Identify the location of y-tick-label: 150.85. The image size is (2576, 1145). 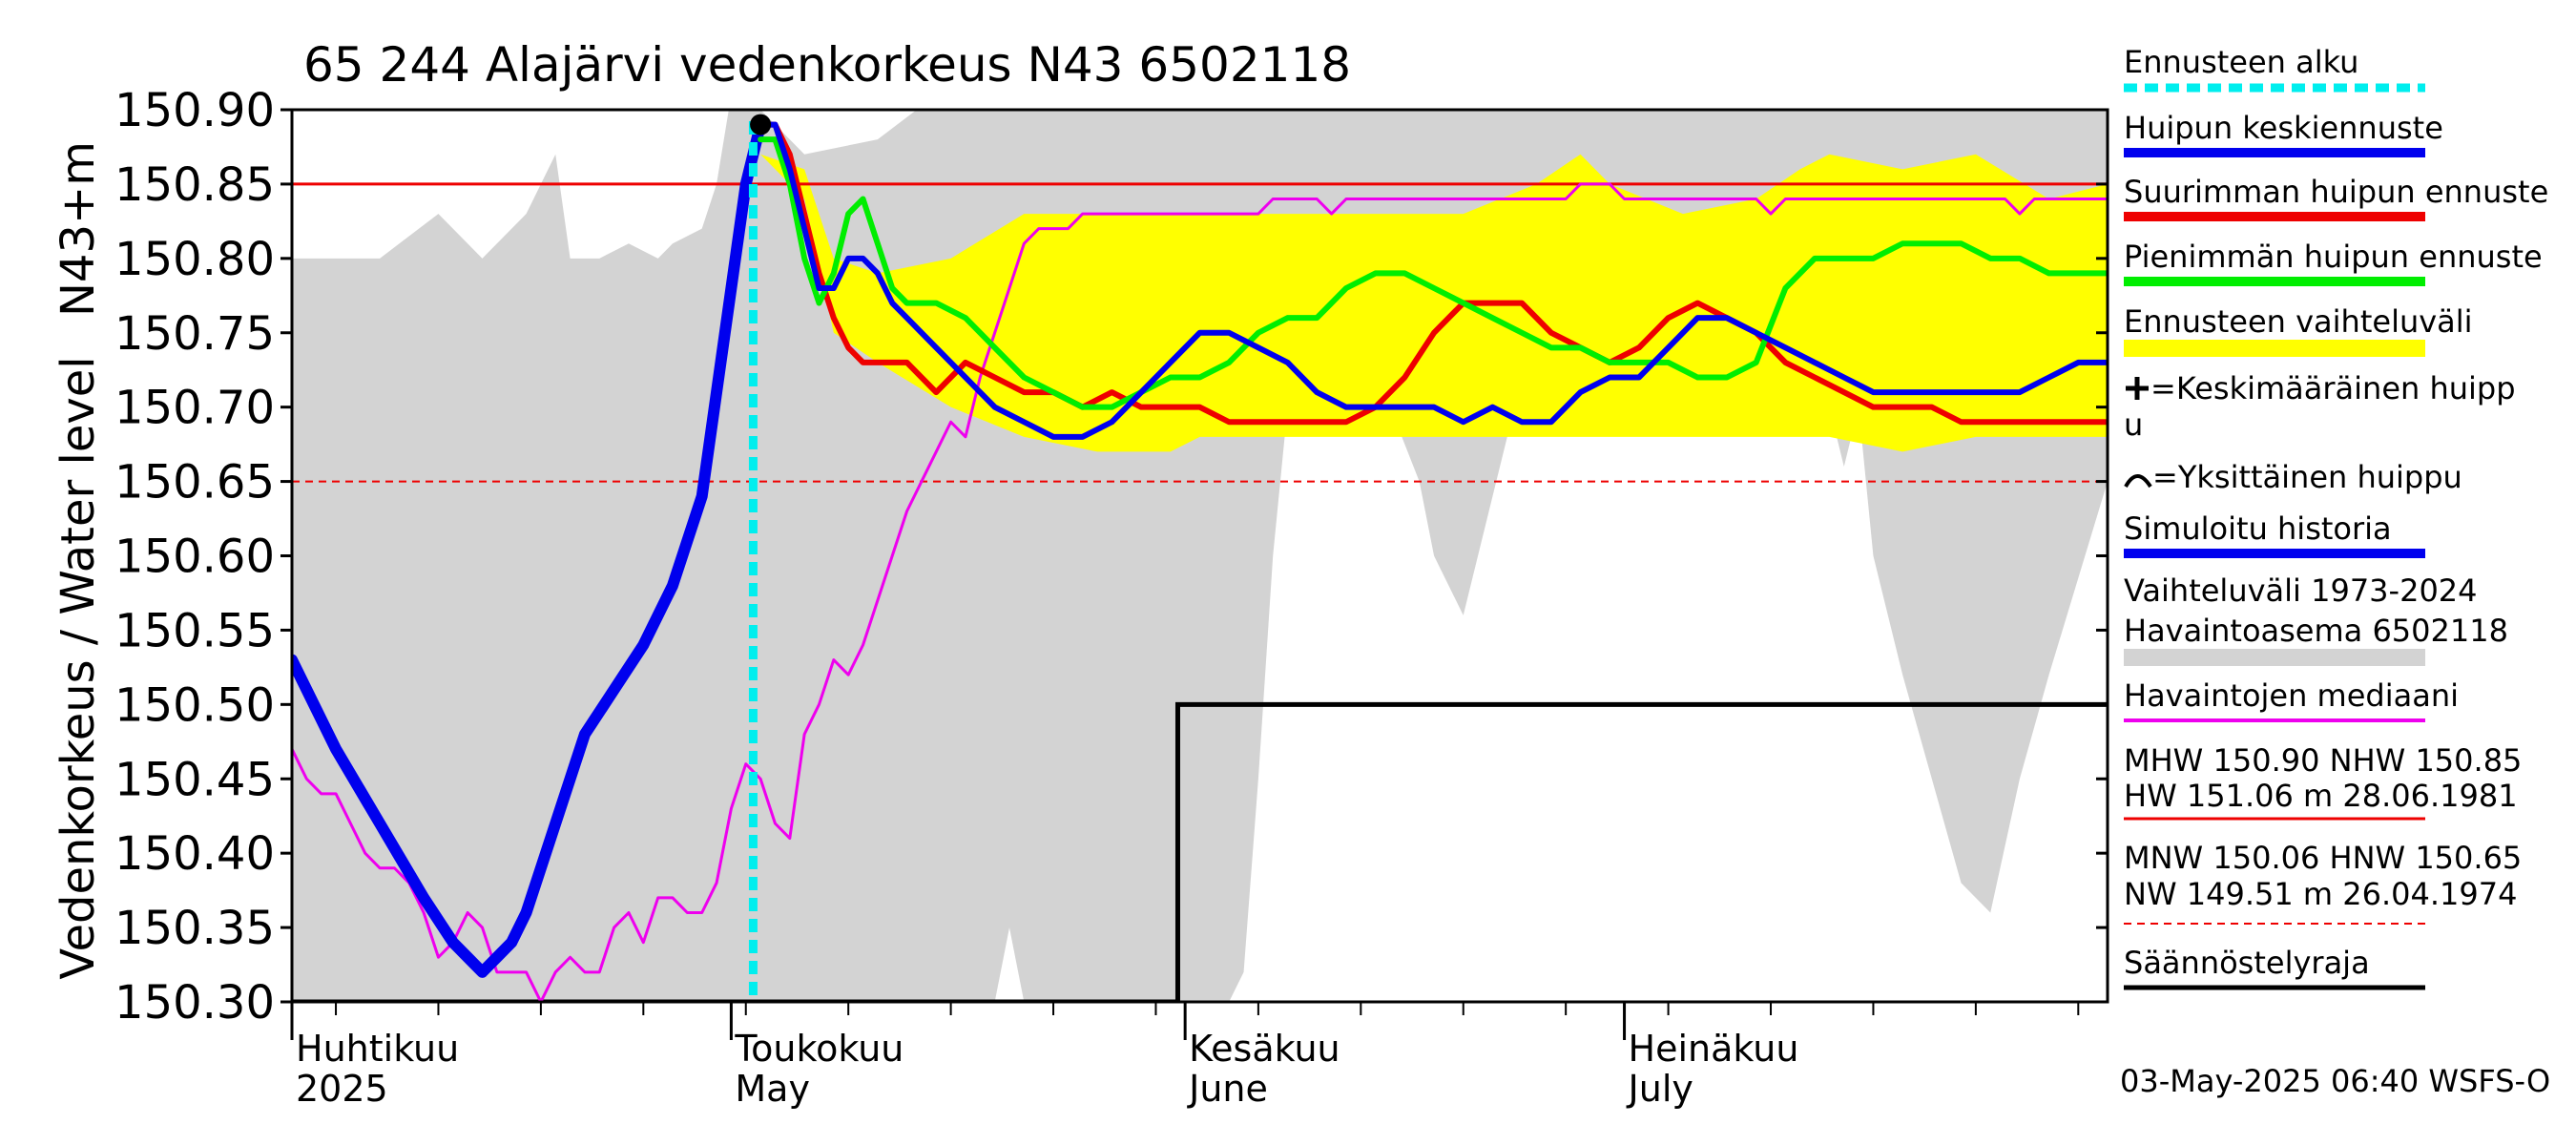
(194, 185).